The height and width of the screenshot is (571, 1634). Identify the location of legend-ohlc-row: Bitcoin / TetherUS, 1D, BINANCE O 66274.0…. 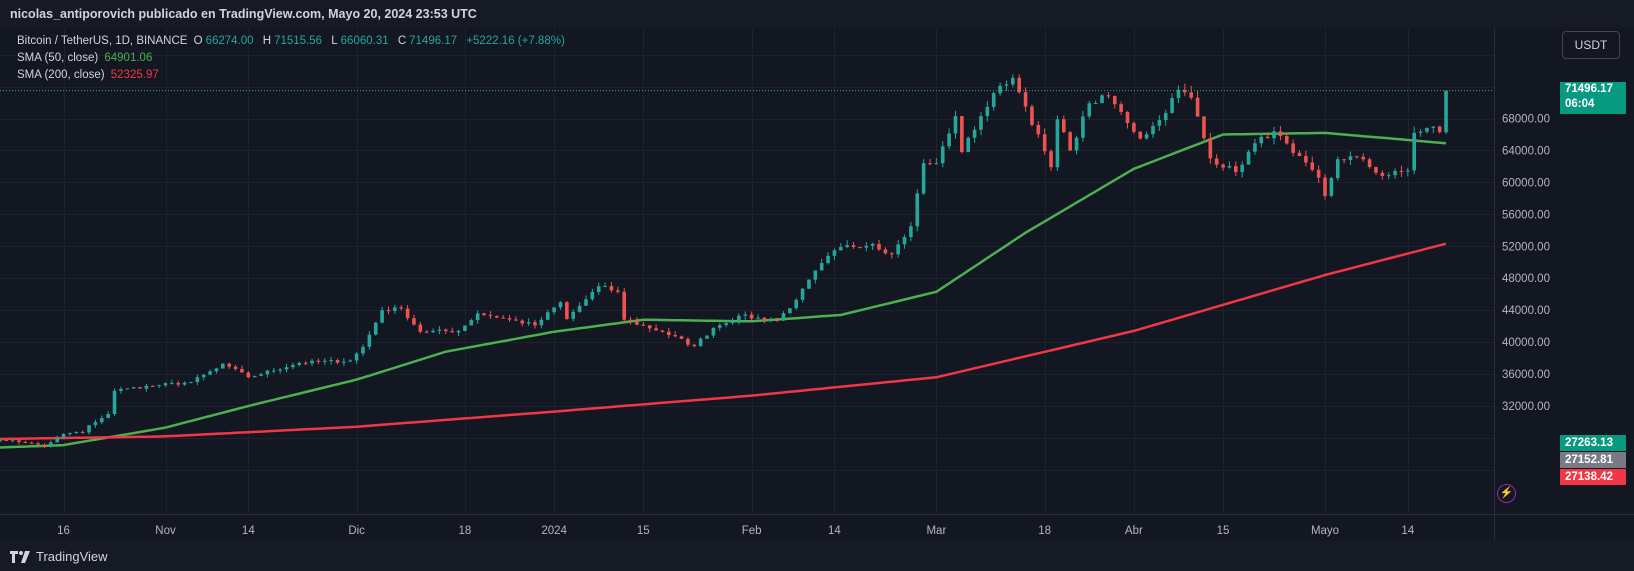
(292, 41).